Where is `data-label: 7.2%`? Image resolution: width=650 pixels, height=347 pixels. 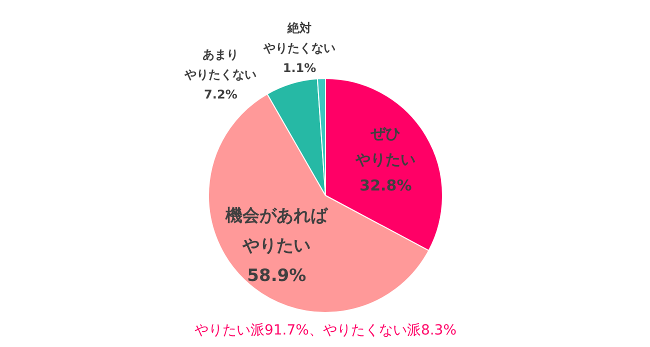
data-label: 7.2% is located at coordinates (221, 95).